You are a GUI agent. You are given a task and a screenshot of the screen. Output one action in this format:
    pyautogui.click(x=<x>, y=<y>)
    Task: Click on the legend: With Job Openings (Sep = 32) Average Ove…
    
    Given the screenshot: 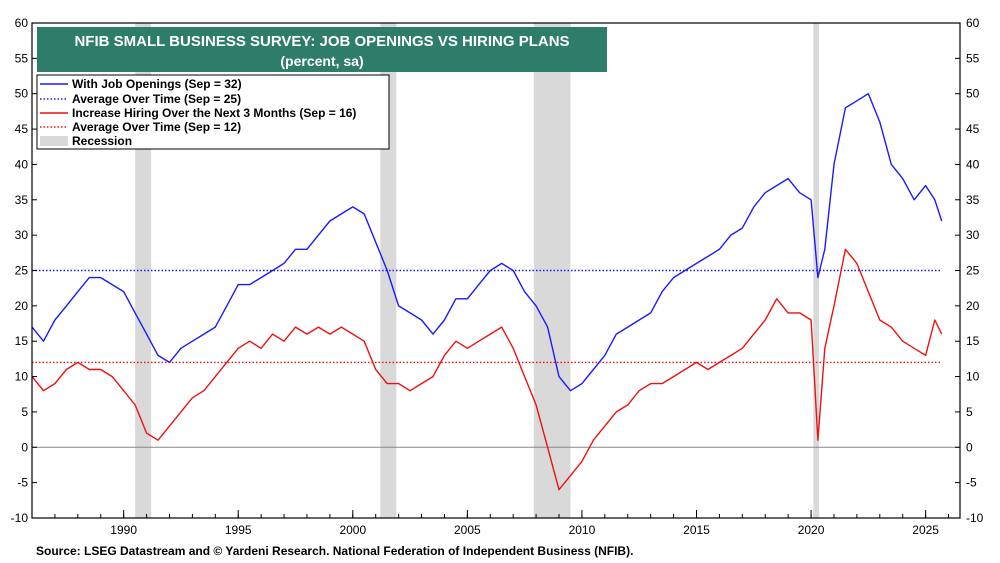 What is the action you would take?
    pyautogui.click(x=213, y=112)
    